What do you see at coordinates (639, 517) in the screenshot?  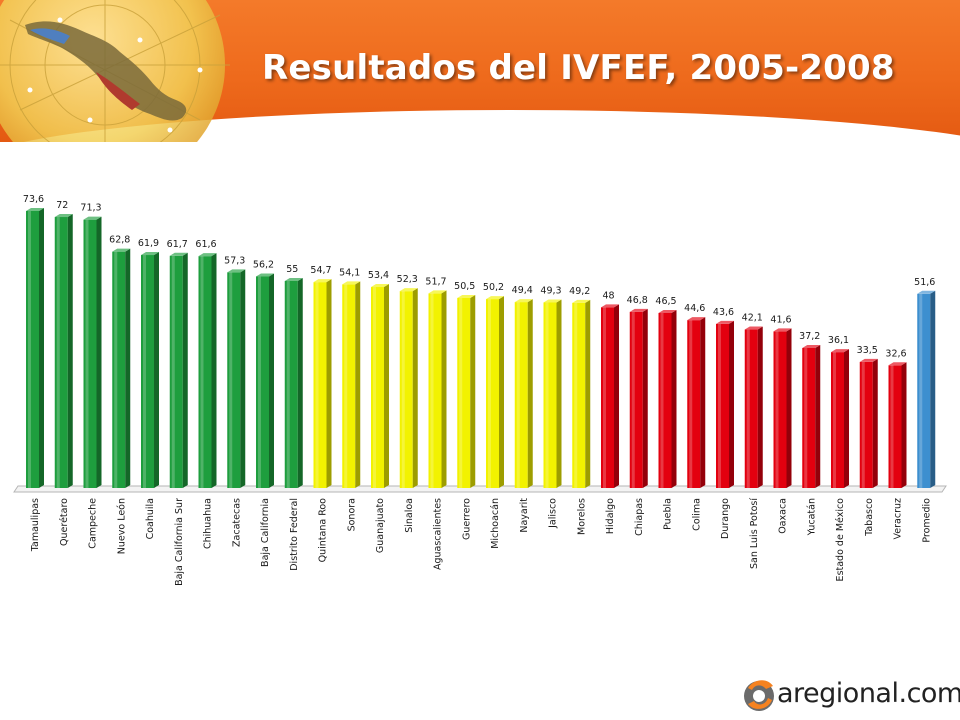 I see `category-label: Chiapas` at bounding box center [639, 517].